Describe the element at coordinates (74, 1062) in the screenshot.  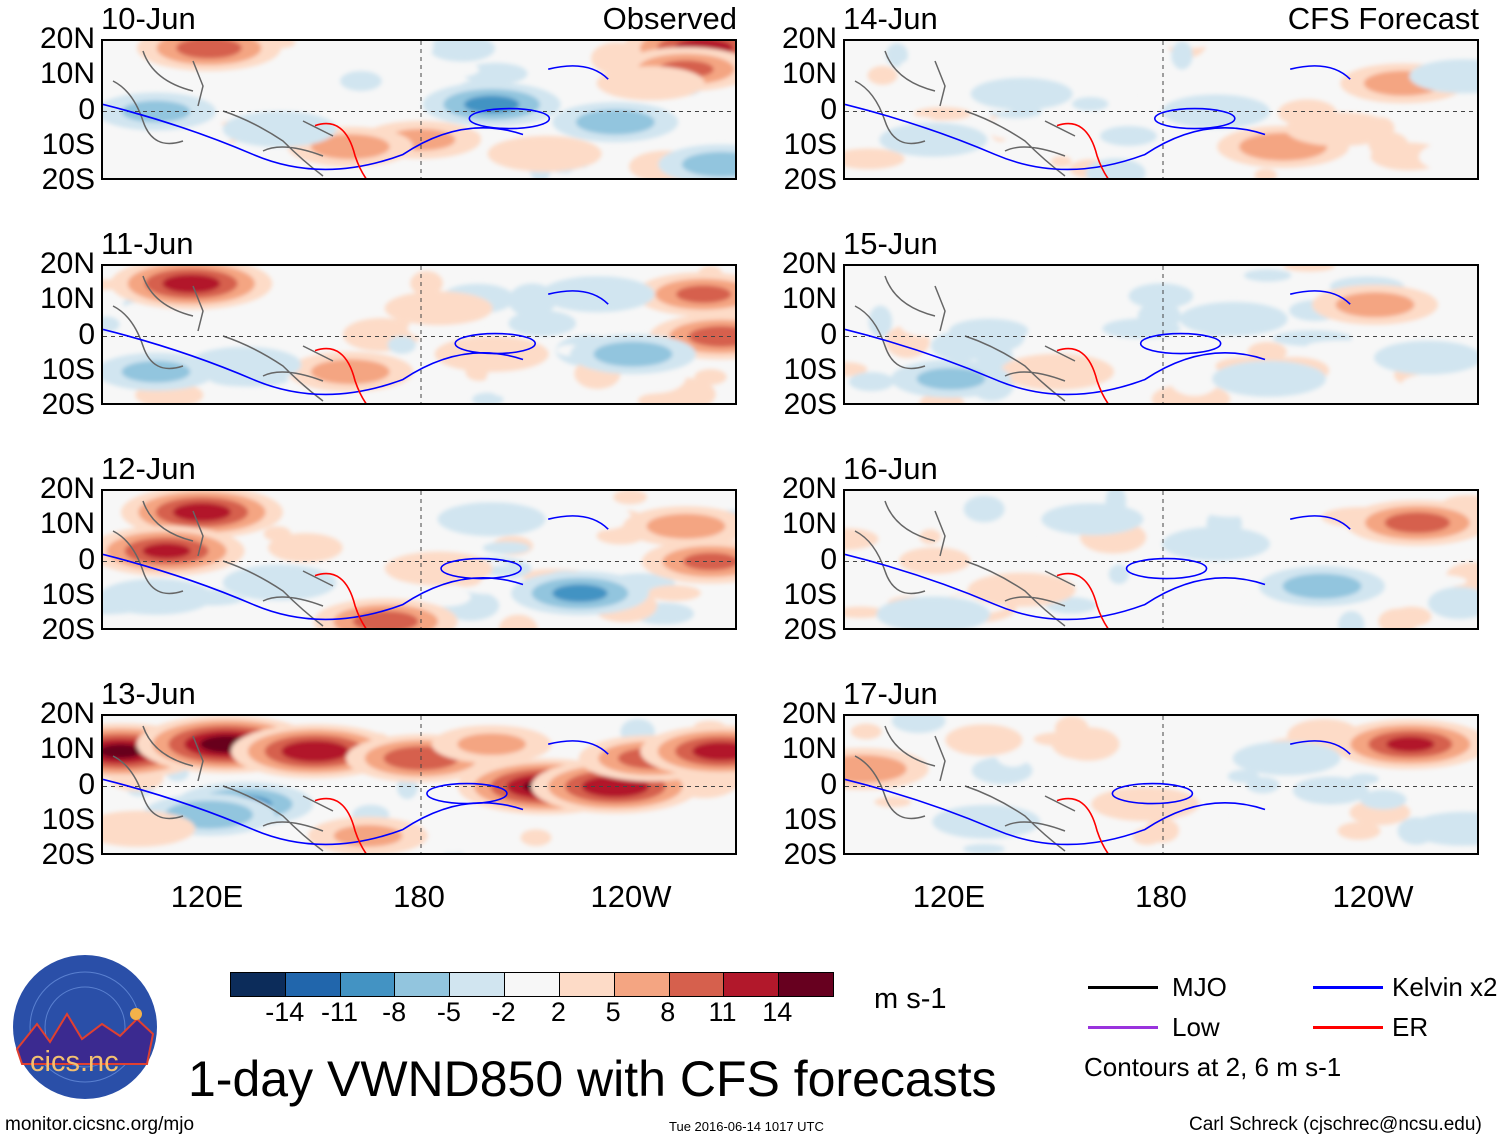
I see `logo-text: cics.nc` at that location.